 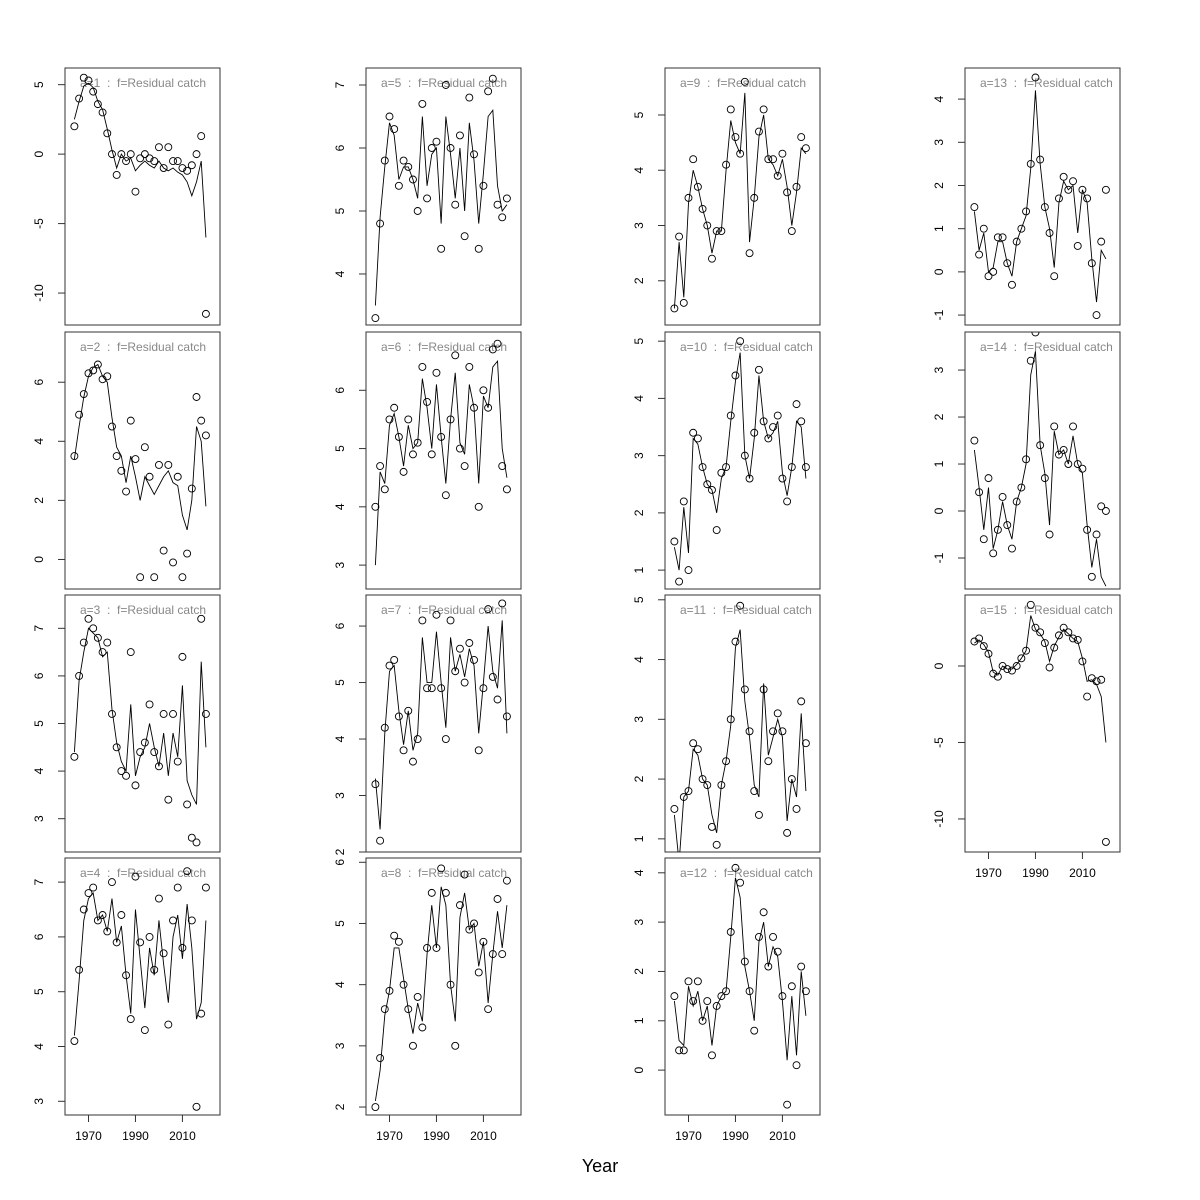 I want to click on panel-title: a=8 : f=Residual catch, so click(x=444, y=873).